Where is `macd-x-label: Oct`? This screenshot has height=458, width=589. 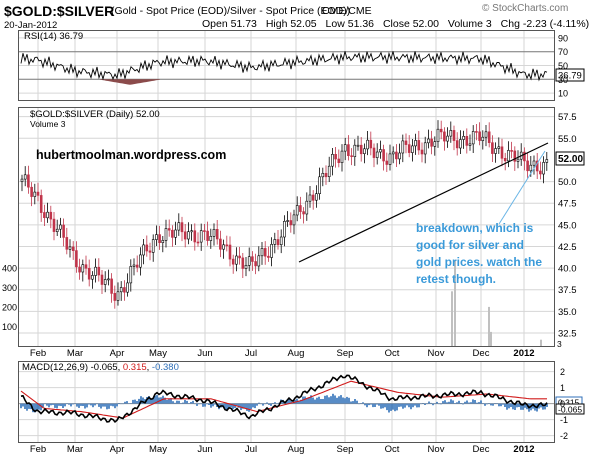 macd-x-label: Oct is located at coordinates (392, 449).